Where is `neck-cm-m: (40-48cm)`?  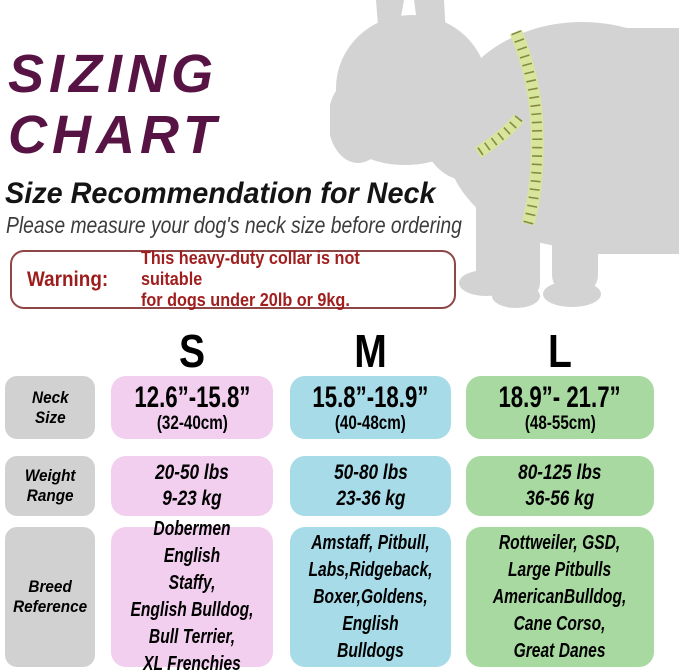
neck-cm-m: (40-48cm) is located at coordinates (370, 423).